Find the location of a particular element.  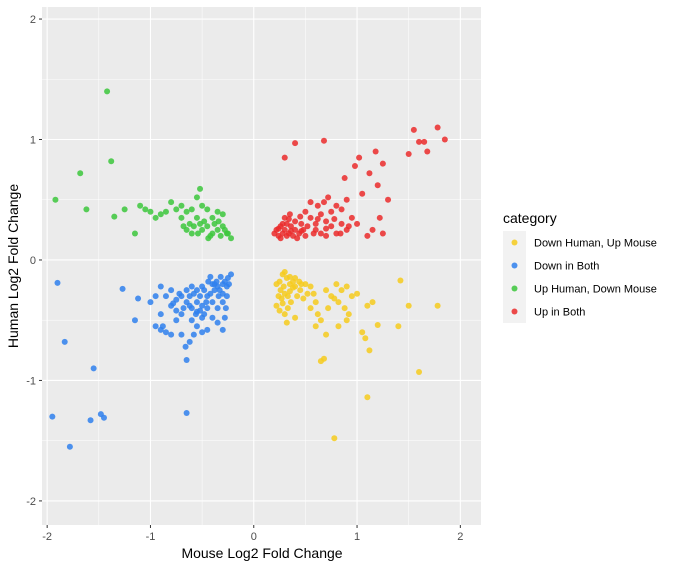

x-tick-label: 0 is located at coordinates (254, 537).